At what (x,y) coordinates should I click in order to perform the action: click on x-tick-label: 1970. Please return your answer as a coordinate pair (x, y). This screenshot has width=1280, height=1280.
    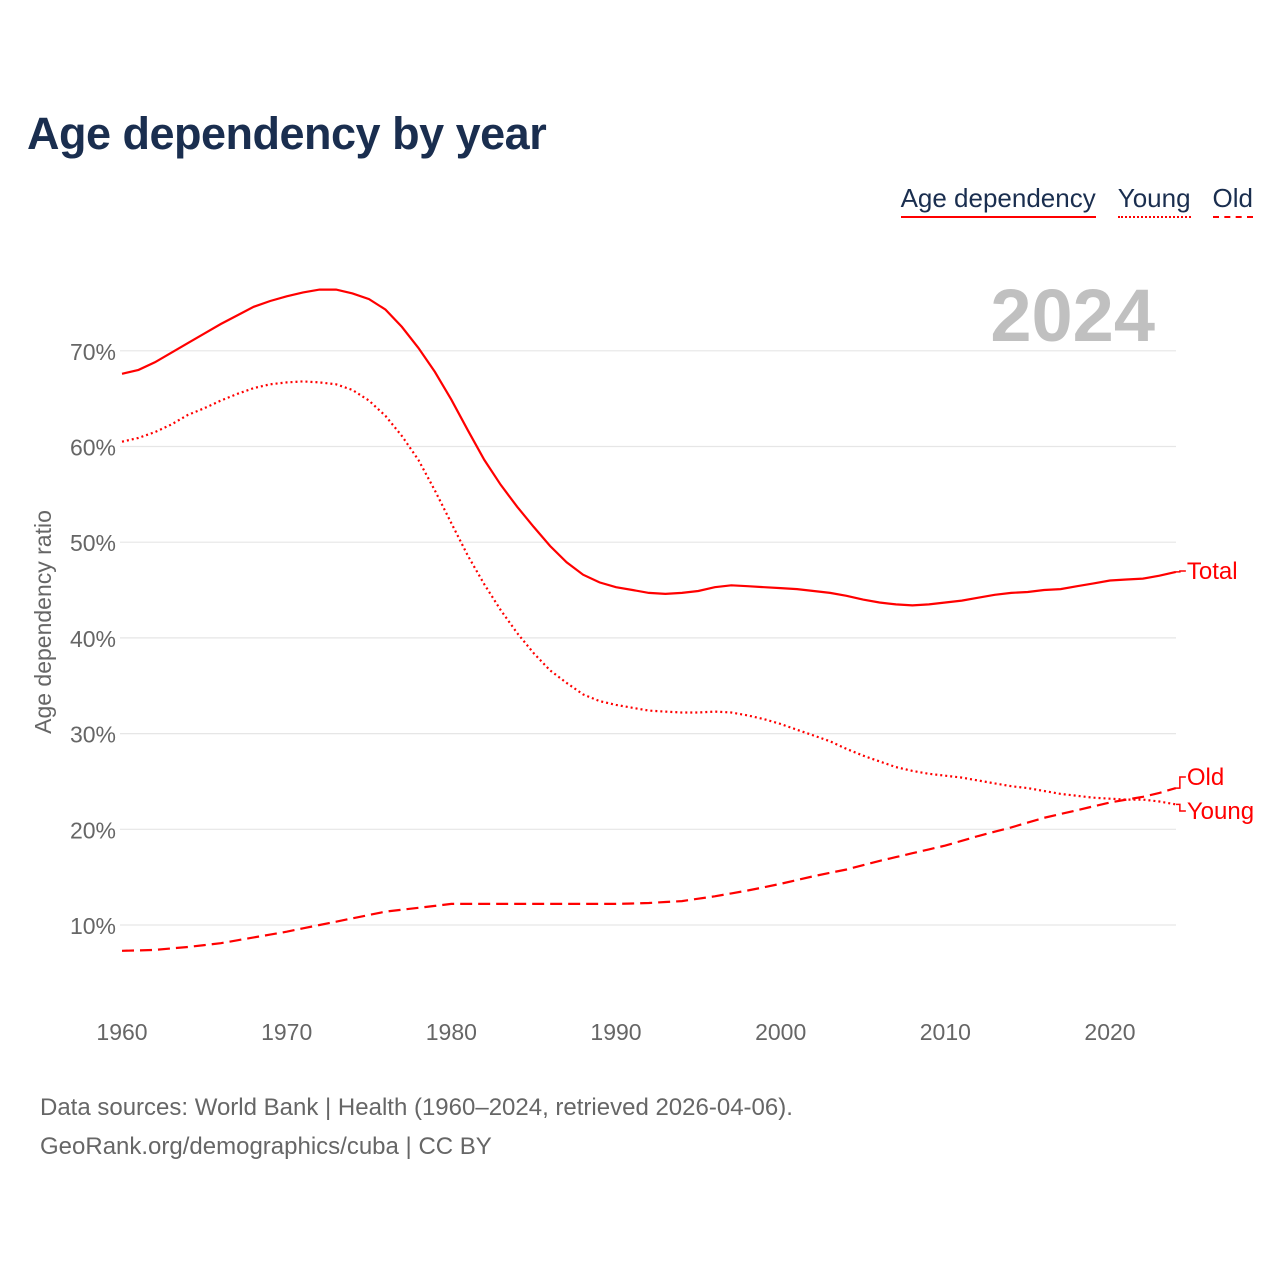
    Looking at the image, I should click on (286, 1032).